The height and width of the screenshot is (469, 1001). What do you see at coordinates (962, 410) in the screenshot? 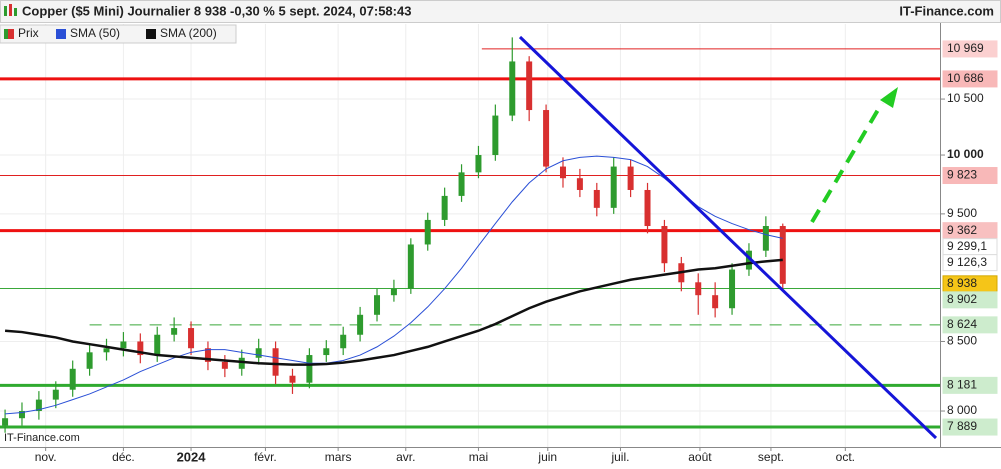
I see `y-tick-label: 8 000` at bounding box center [962, 410].